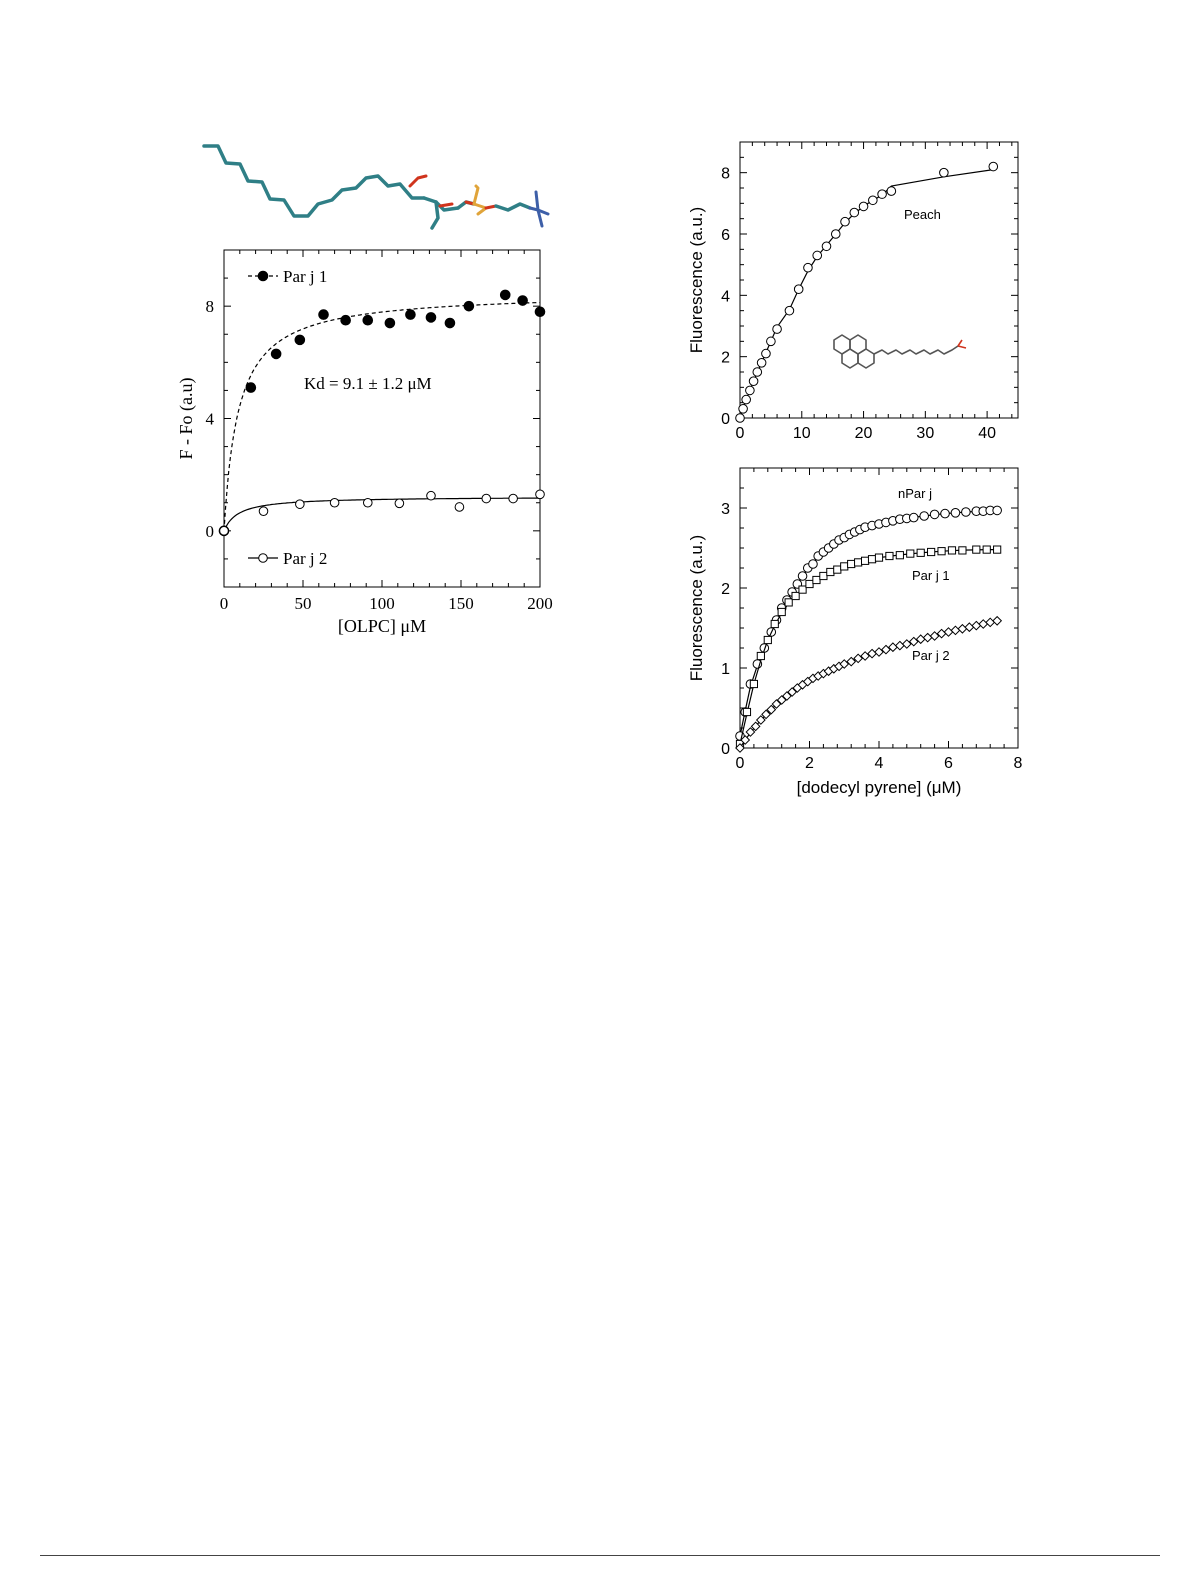  I want to click on series-label-par-j-2: Par j 2, so click(931, 655).